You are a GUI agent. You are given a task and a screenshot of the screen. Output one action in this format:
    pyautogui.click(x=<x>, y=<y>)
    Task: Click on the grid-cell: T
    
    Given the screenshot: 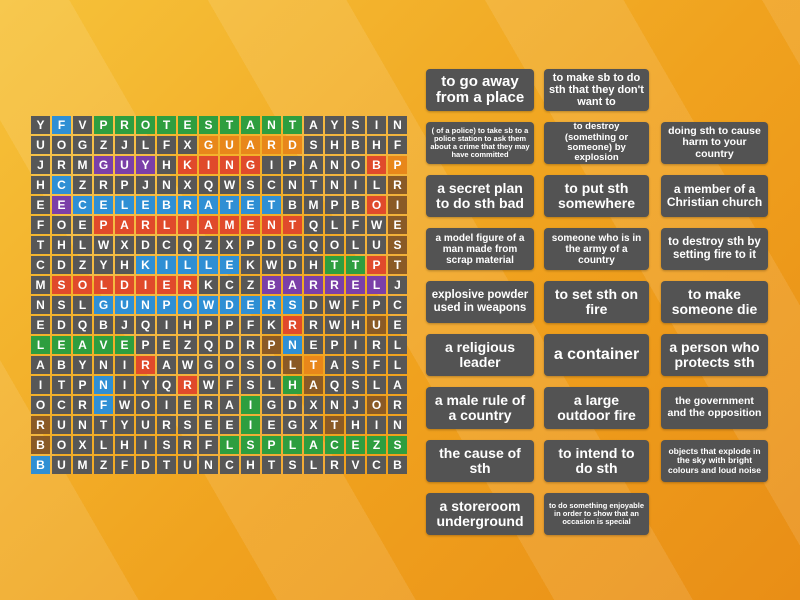 What is the action you would take?
    pyautogui.click(x=397, y=265)
    